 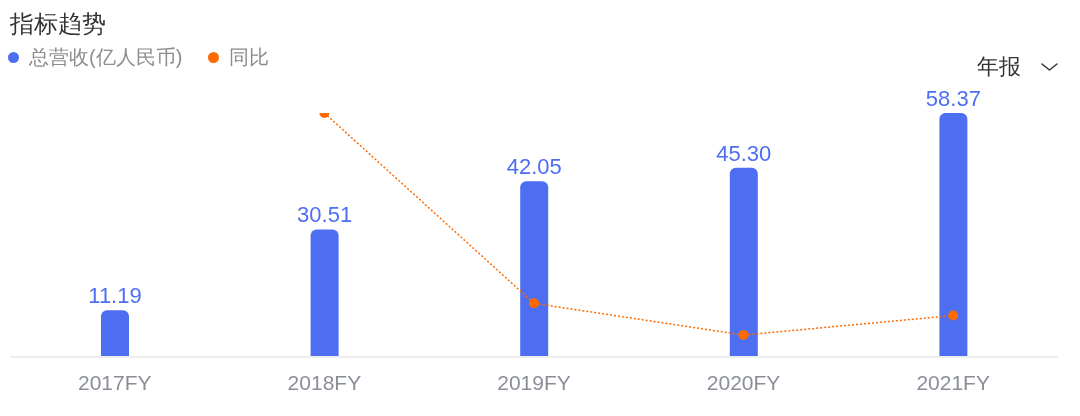 What do you see at coordinates (115, 382) in the screenshot?
I see `x-tick-label: 2017FY` at bounding box center [115, 382].